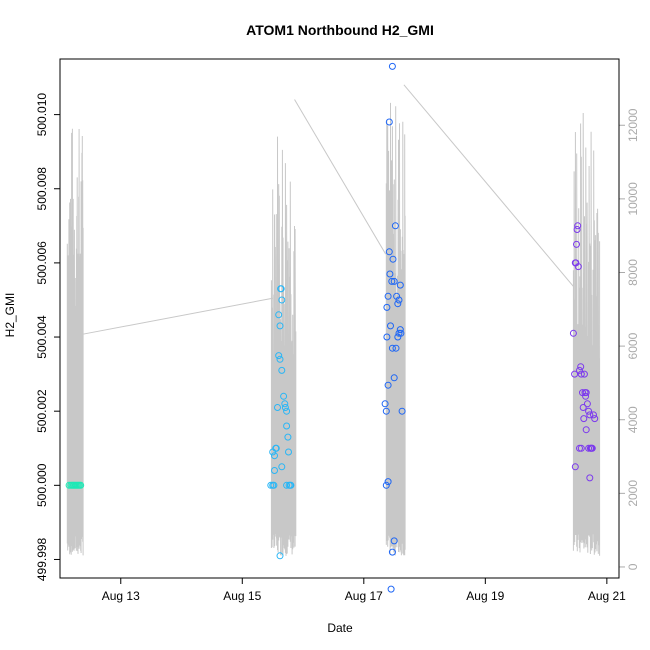  I want to click on y-axis-label: H2_GMI, so click(10, 315).